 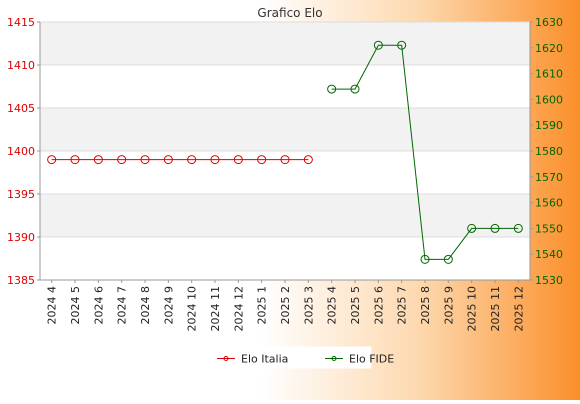 What do you see at coordinates (371, 359) in the screenshot?
I see `legend-label: Elo FIDE` at bounding box center [371, 359].